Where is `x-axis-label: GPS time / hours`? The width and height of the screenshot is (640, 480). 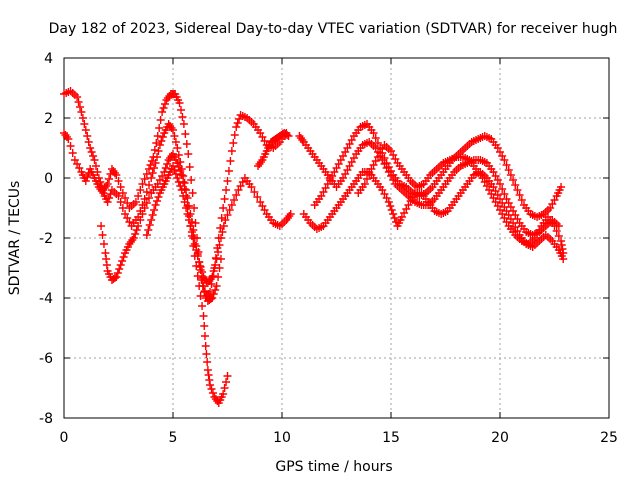
x-axis-label: GPS time / hours is located at coordinates (333, 467).